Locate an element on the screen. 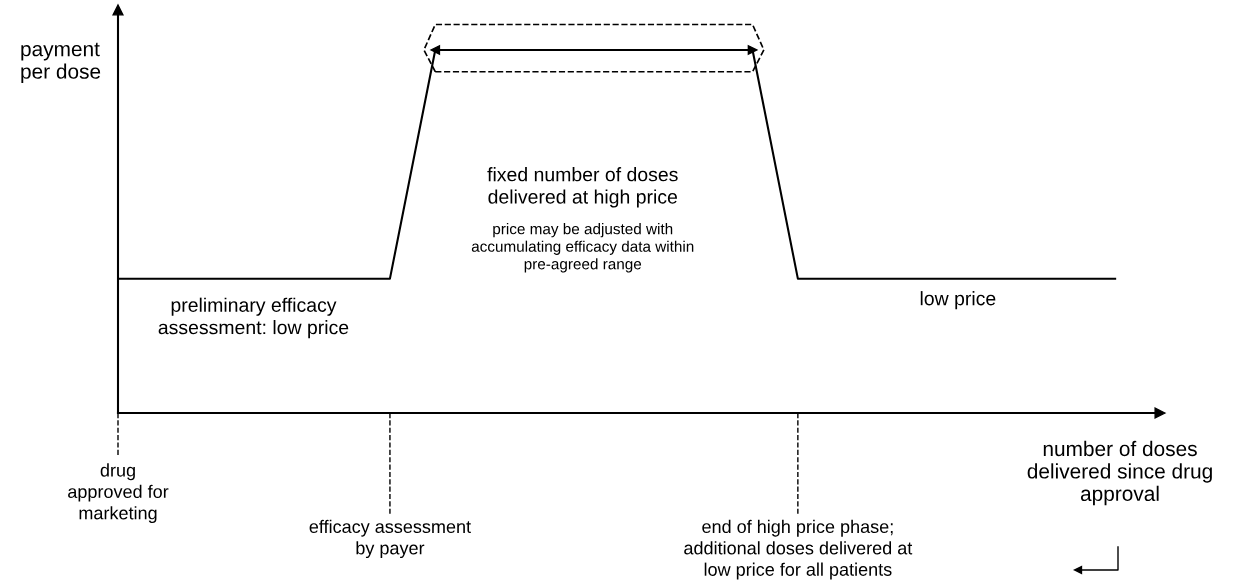 This screenshot has height=588, width=1233. text: end of high price phase; additional doses delivered at low price for all patients is located at coordinates (798, 549).